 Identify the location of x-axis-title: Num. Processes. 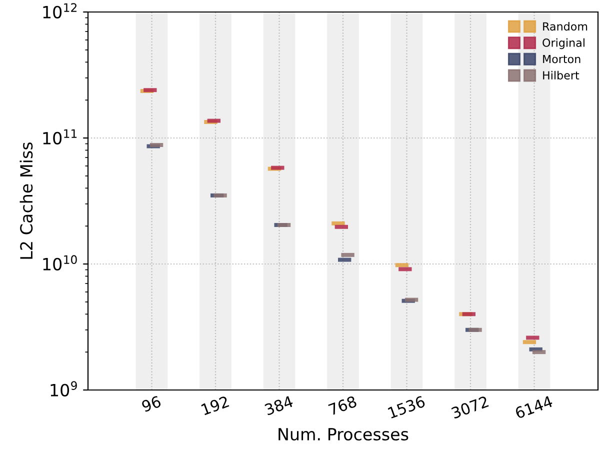
(343, 434).